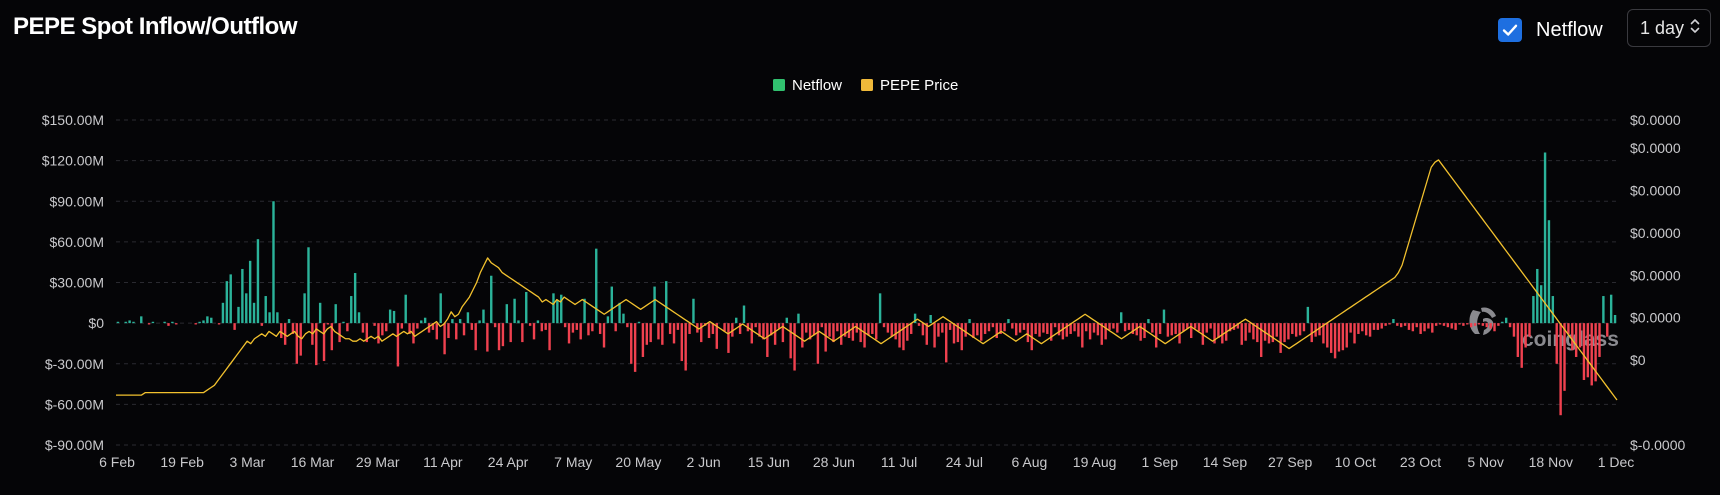 The height and width of the screenshot is (495, 1720). I want to click on y-left-tick-label: $0, so click(96, 323).